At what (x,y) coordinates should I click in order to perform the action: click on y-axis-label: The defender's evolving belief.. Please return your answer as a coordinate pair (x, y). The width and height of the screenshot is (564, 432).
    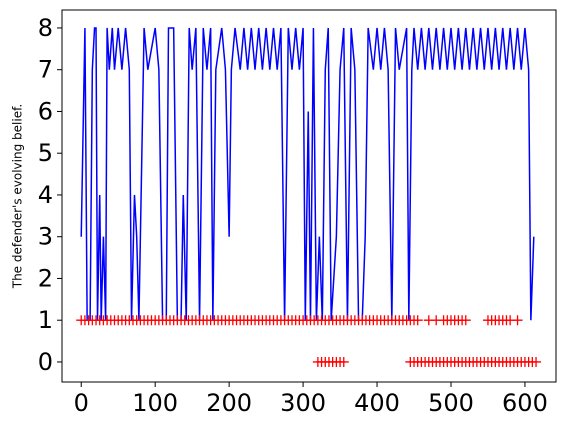
    Looking at the image, I should click on (18, 197).